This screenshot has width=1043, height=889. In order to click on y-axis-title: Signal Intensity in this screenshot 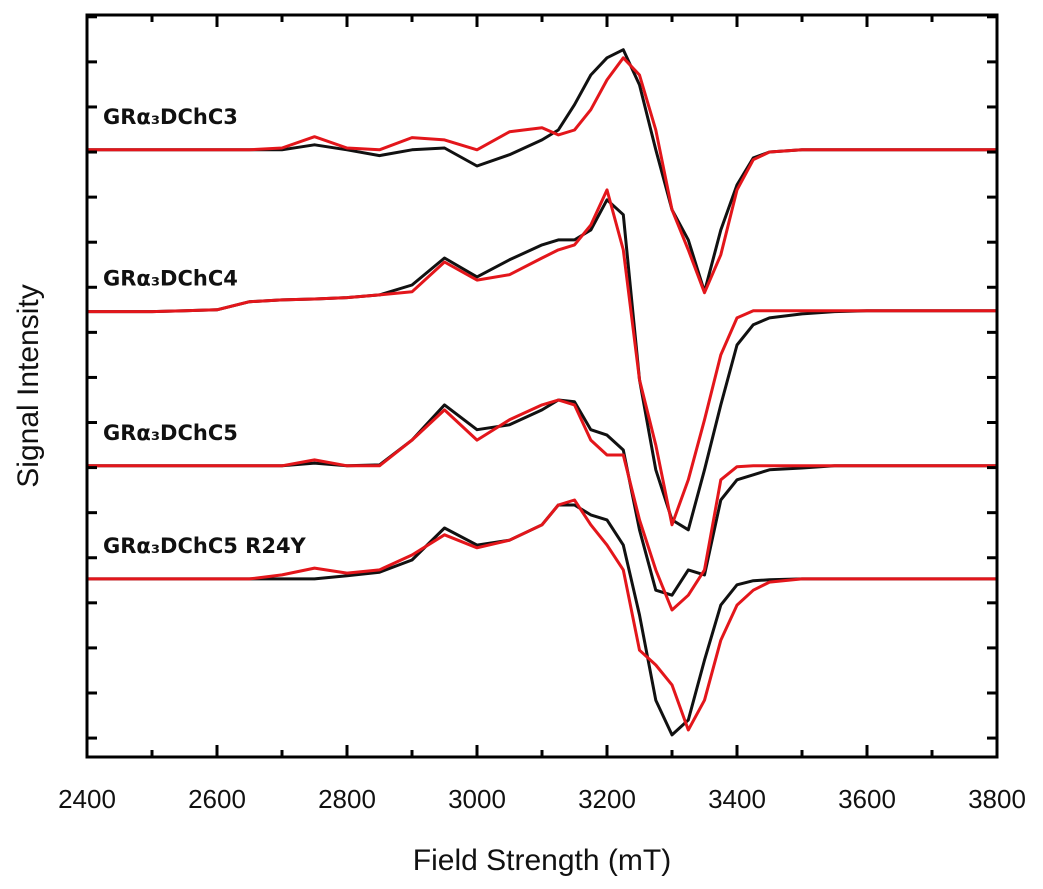, I will do `click(28, 385)`.